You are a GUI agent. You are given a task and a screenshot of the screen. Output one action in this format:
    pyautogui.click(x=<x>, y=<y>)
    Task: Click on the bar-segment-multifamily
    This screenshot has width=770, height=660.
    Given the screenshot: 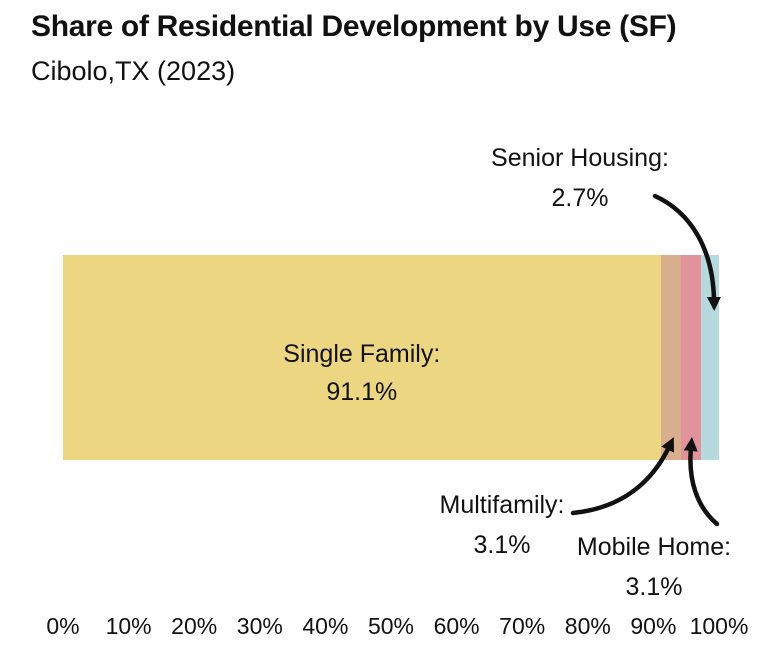 What is the action you would take?
    pyautogui.click(x=670, y=357)
    